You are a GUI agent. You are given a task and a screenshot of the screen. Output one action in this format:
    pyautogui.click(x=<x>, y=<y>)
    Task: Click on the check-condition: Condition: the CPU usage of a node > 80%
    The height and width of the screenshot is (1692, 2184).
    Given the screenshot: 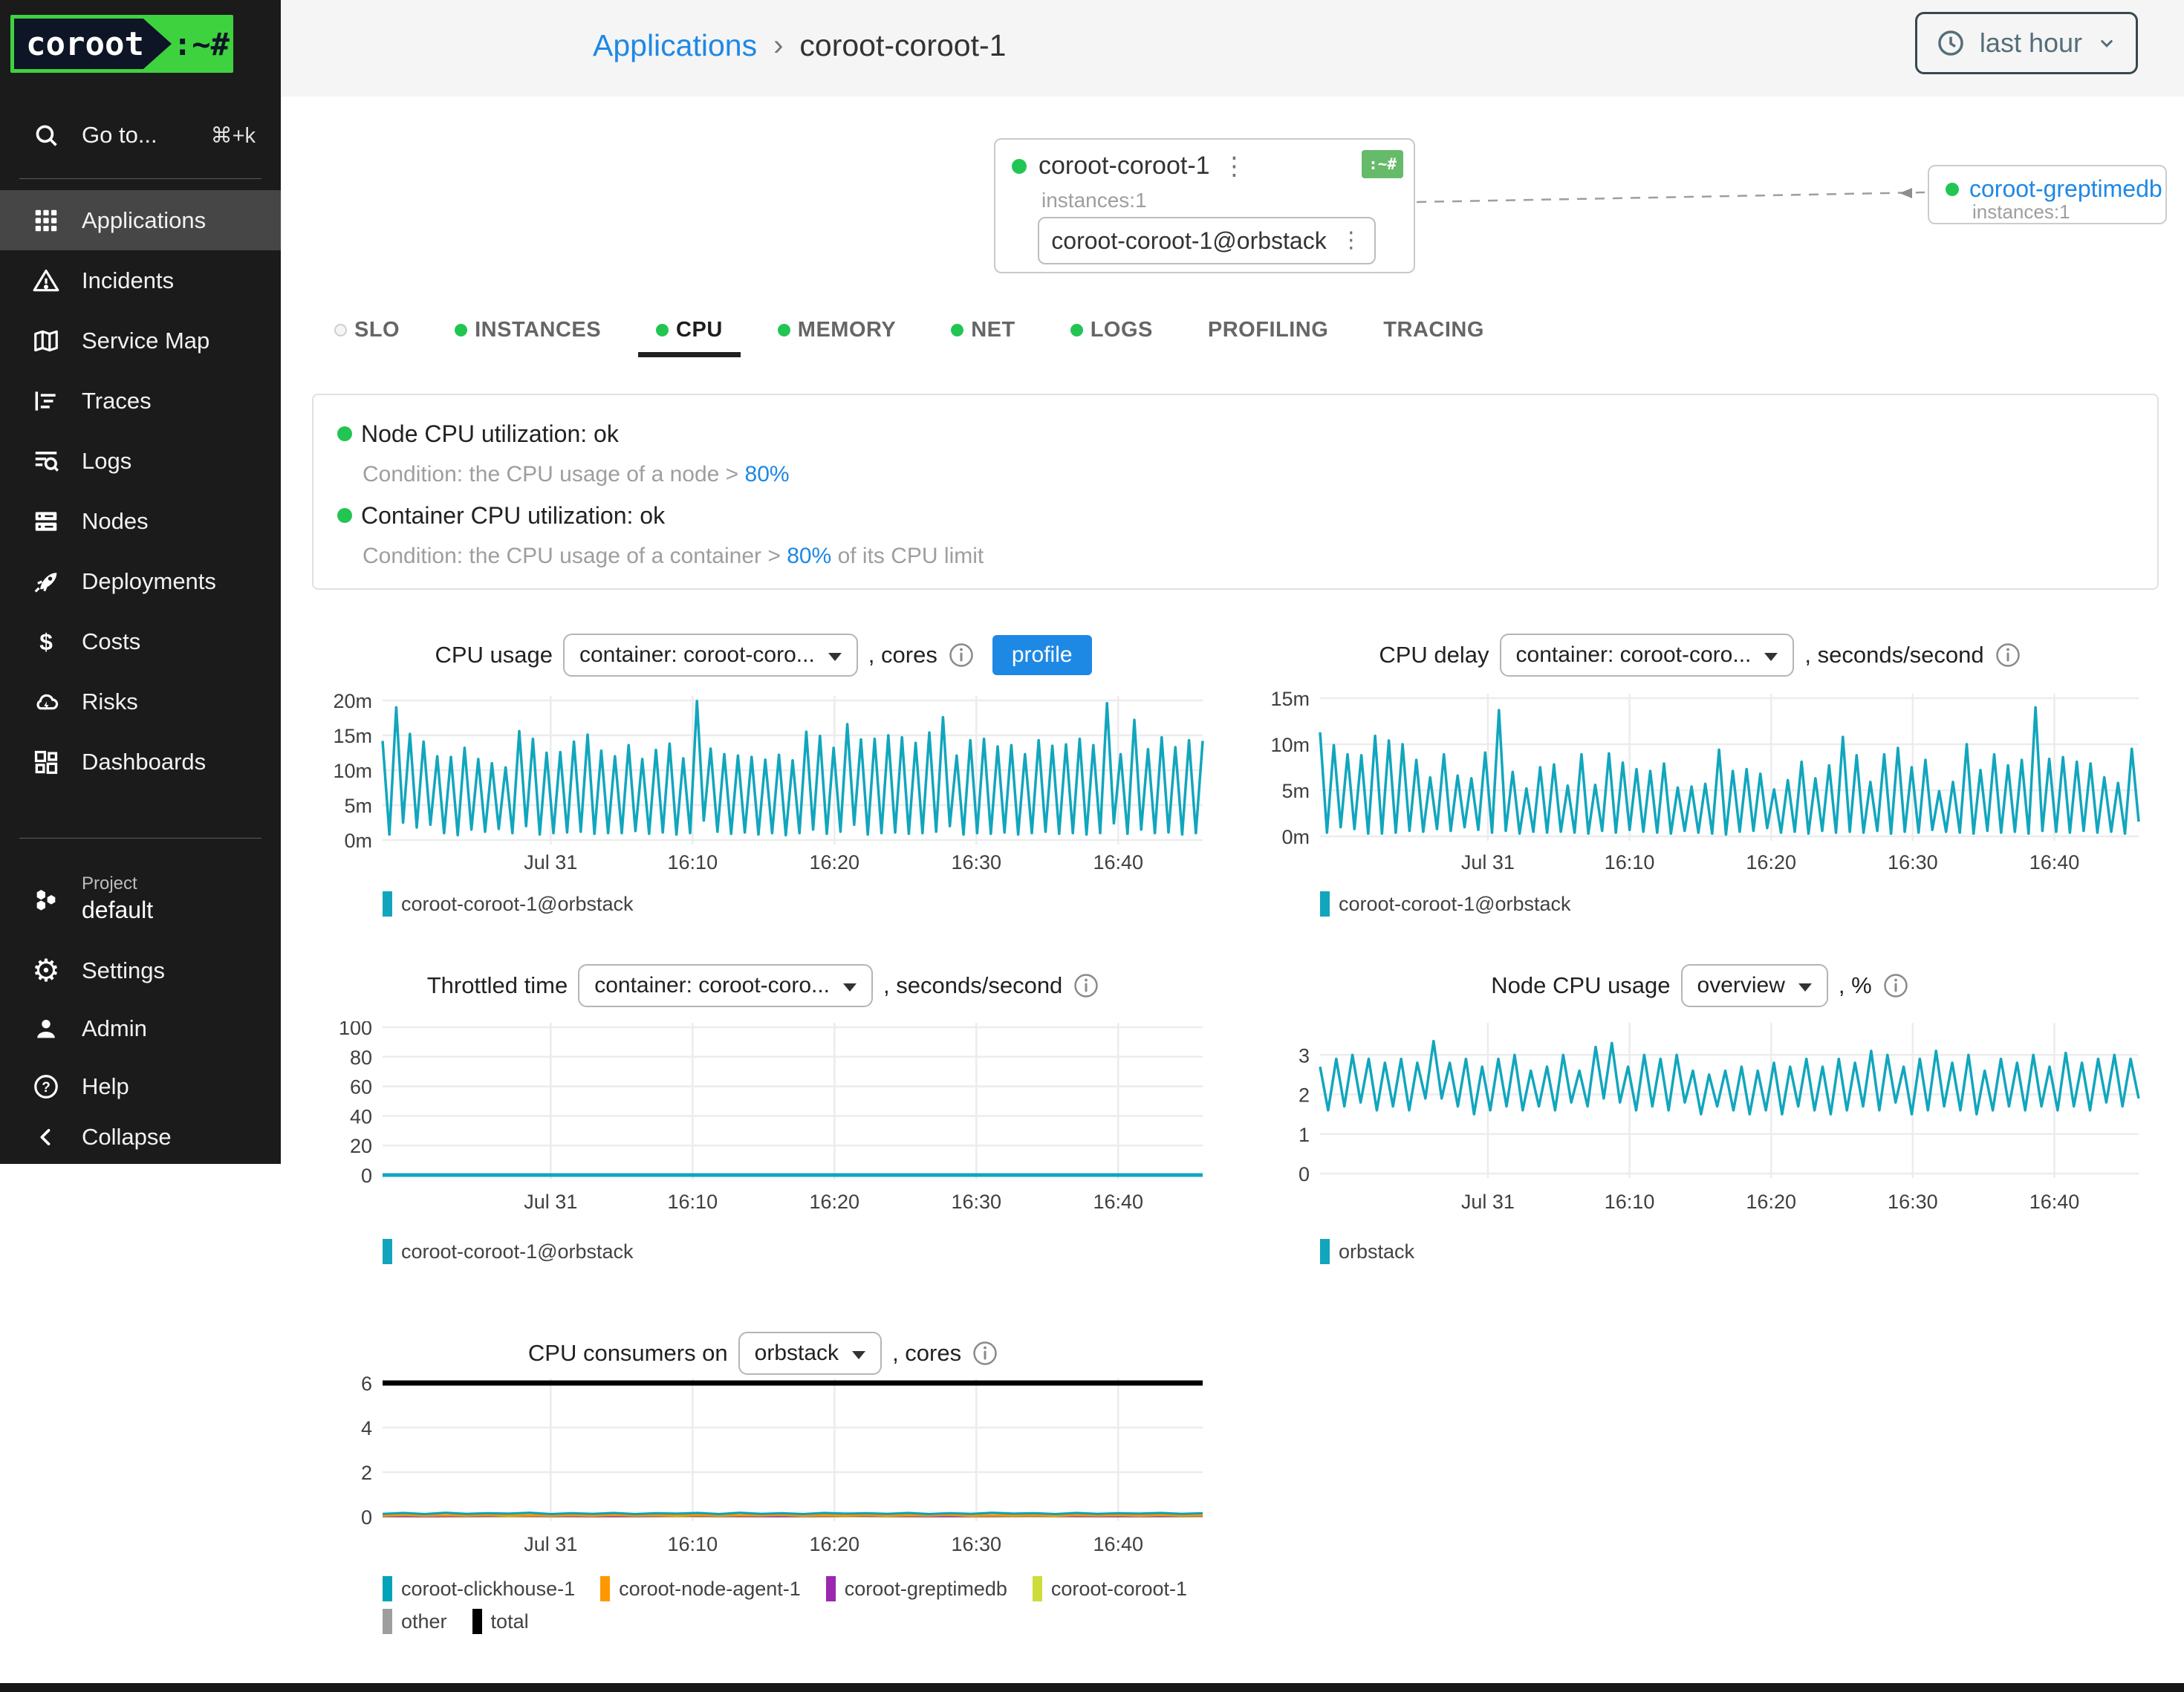 What is the action you would take?
    pyautogui.click(x=577, y=474)
    